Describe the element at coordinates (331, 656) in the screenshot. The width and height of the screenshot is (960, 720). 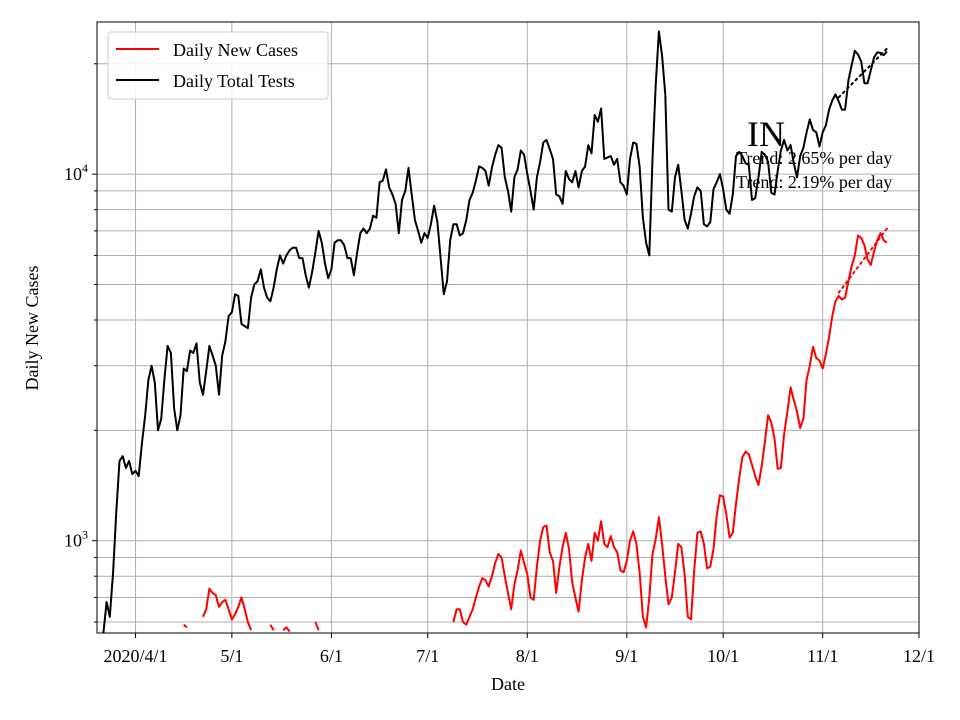
I see `x-tick-label: 6/1` at that location.